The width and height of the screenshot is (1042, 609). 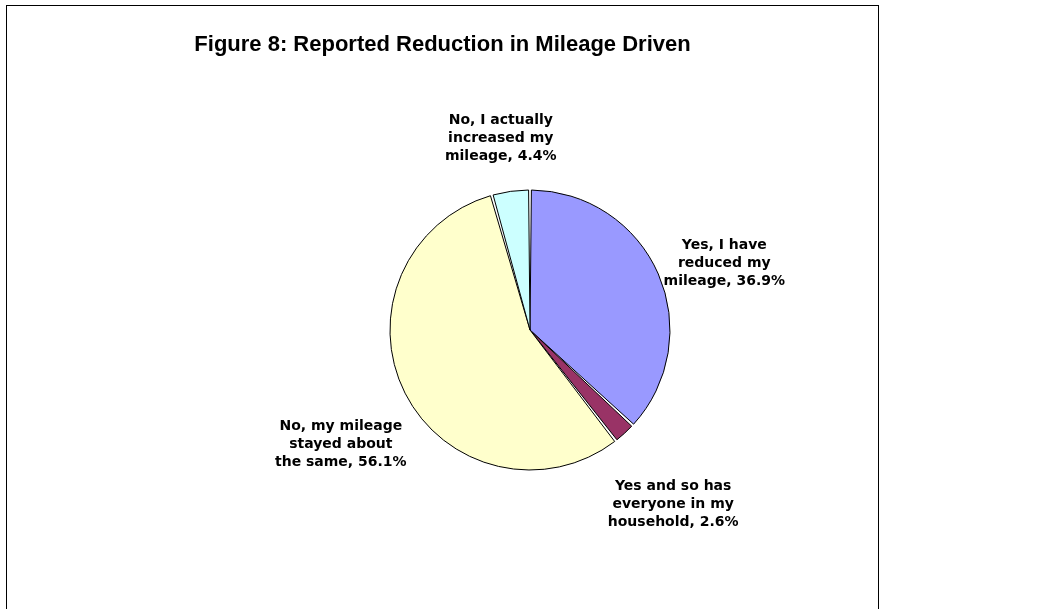 I want to click on slice-label: Yes, I have reduced my mileage, 36.9%, so click(x=724, y=262).